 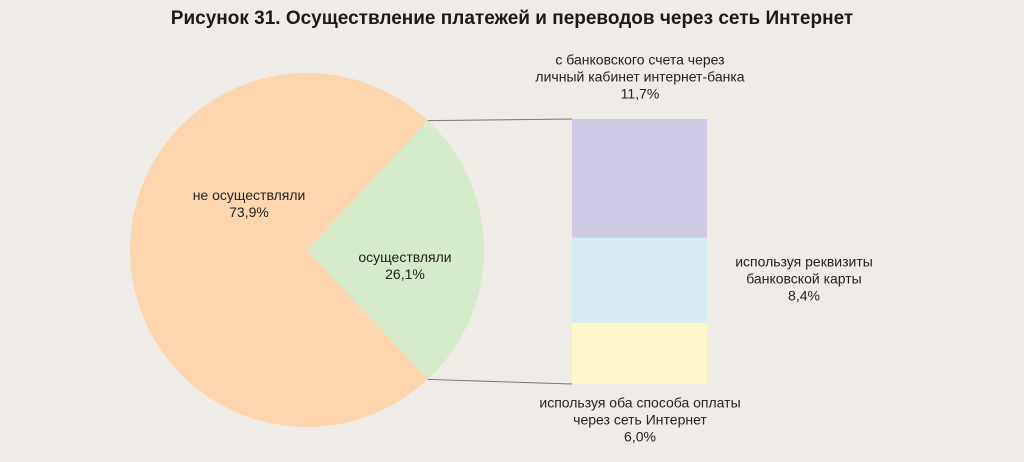 I want to click on bar-label-line: 6,0%, so click(x=640, y=436).